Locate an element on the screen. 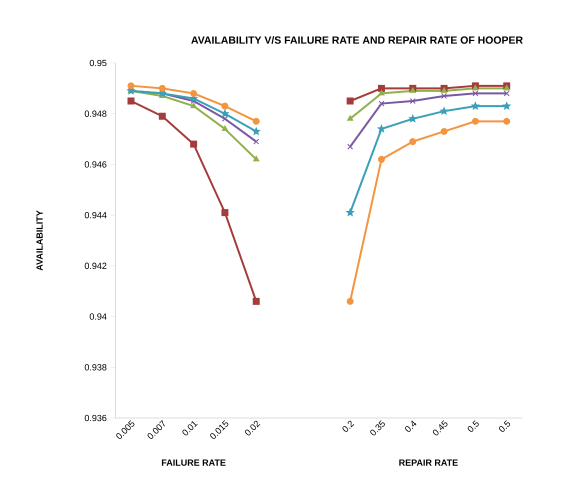 This screenshot has height=486, width=583. x-tick-label: 0.4 is located at coordinates (410, 426).